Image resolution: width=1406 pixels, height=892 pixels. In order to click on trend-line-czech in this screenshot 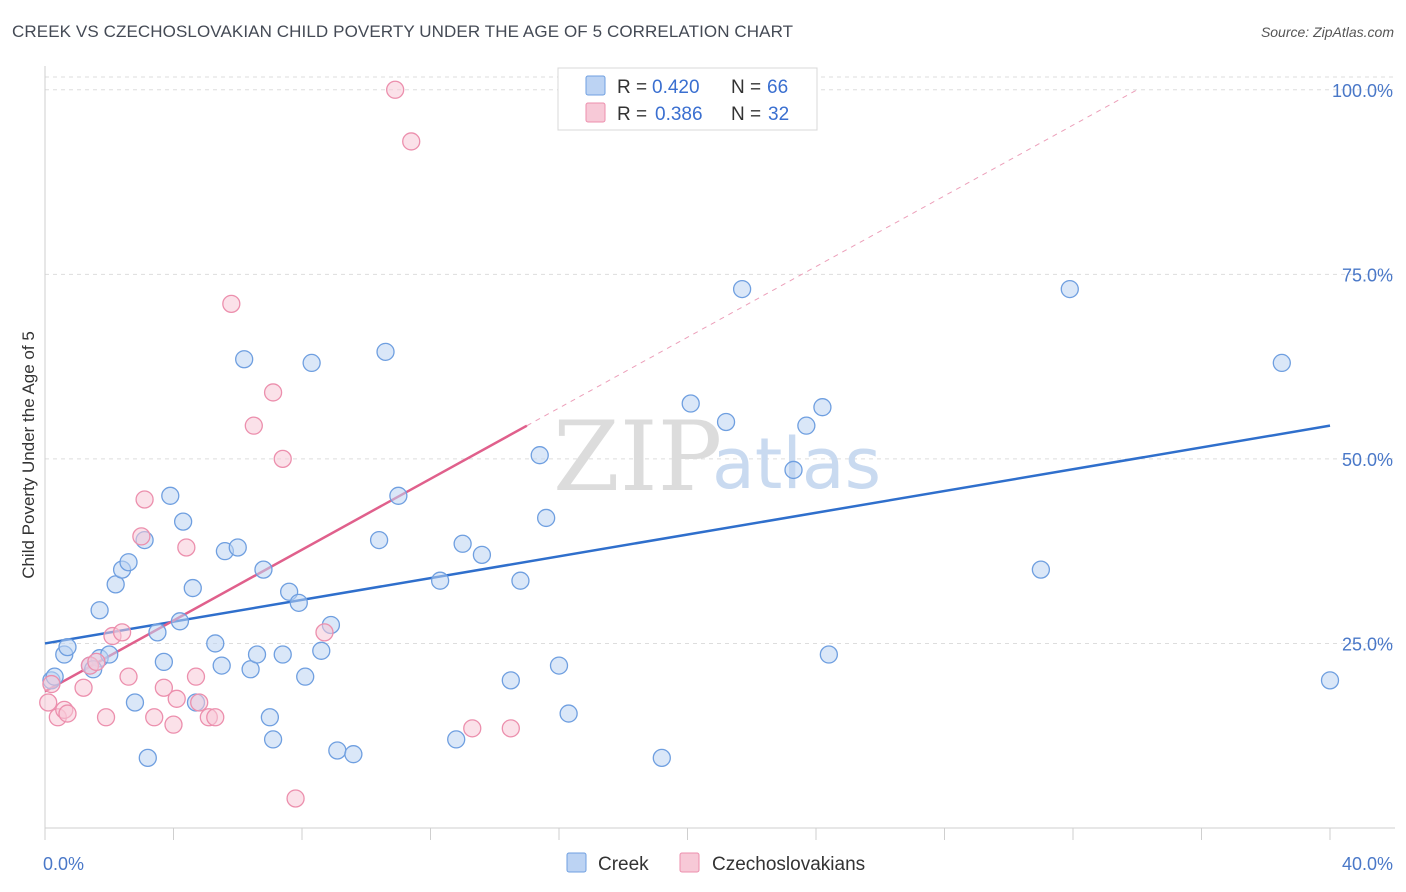, I will do `click(286, 558)`.